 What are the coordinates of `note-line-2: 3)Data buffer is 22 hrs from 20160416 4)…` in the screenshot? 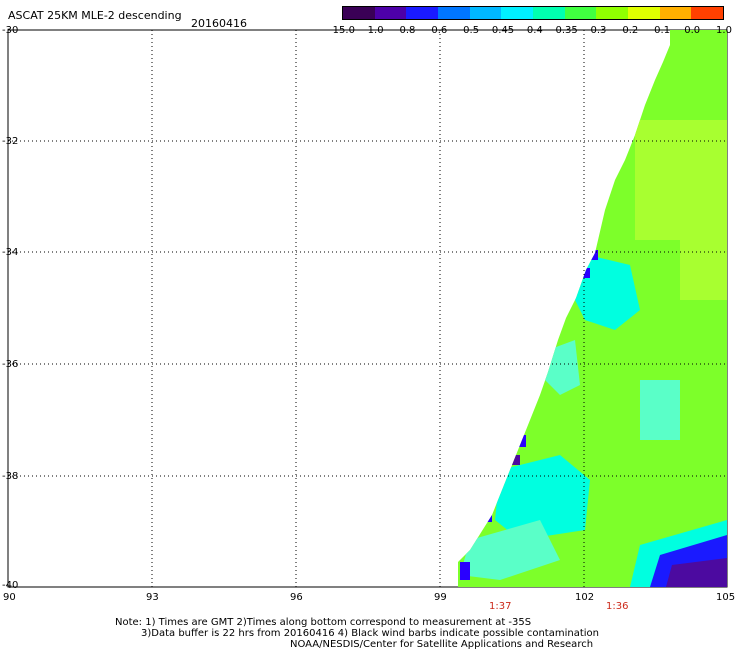 It's located at (370, 633).